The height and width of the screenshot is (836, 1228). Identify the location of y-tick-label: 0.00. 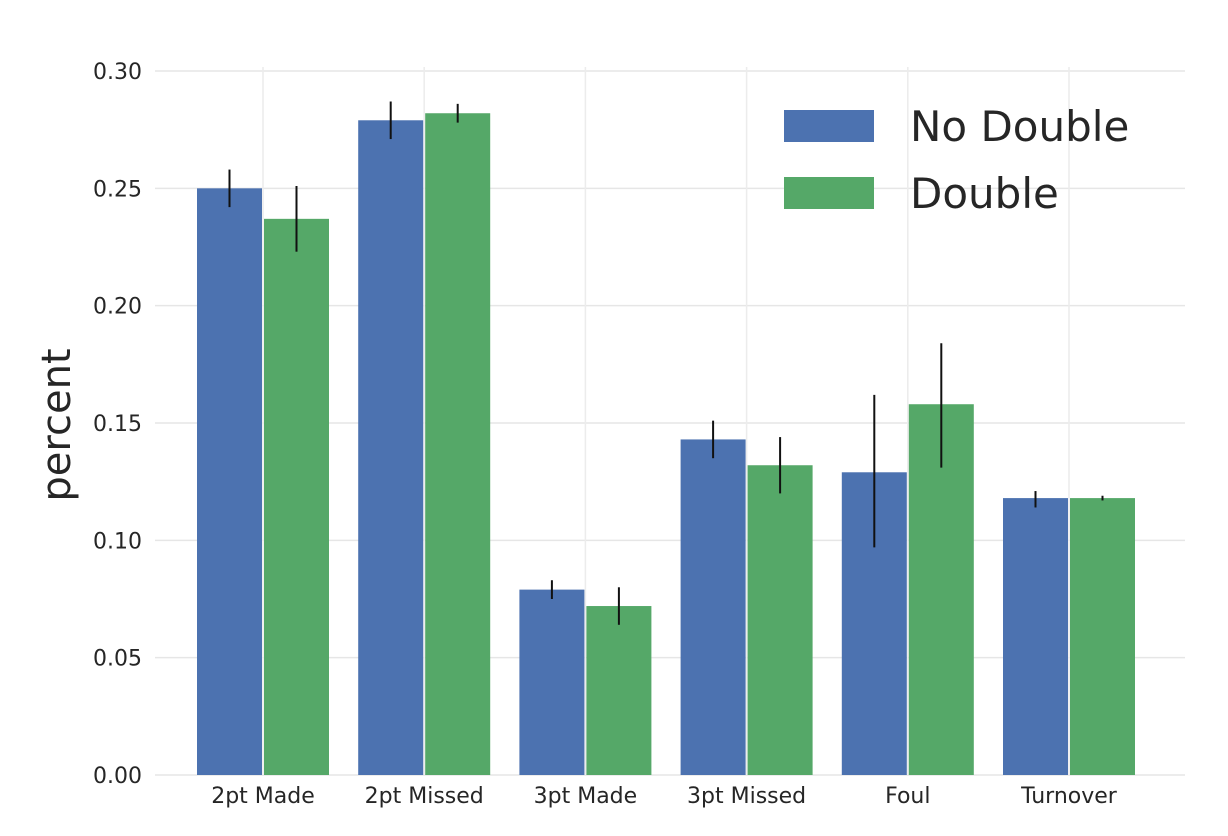
(117, 776).